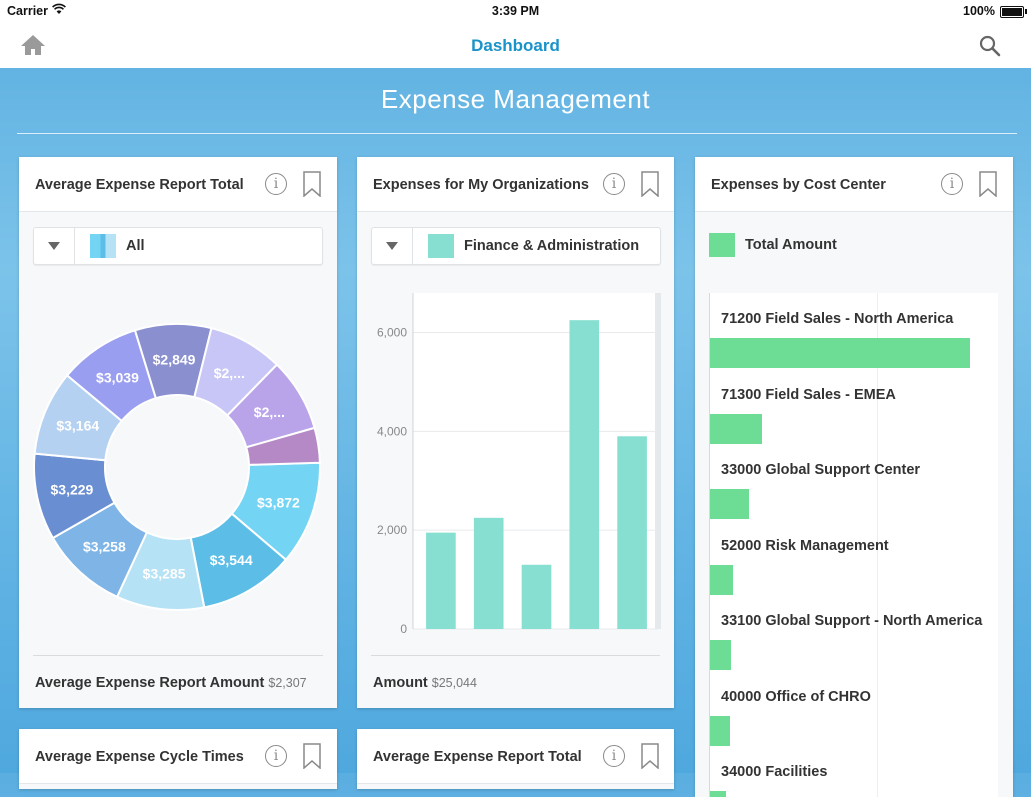 Image resolution: width=1031 pixels, height=797 pixels. Describe the element at coordinates (135, 246) in the screenshot. I see `picker-label: All` at that location.